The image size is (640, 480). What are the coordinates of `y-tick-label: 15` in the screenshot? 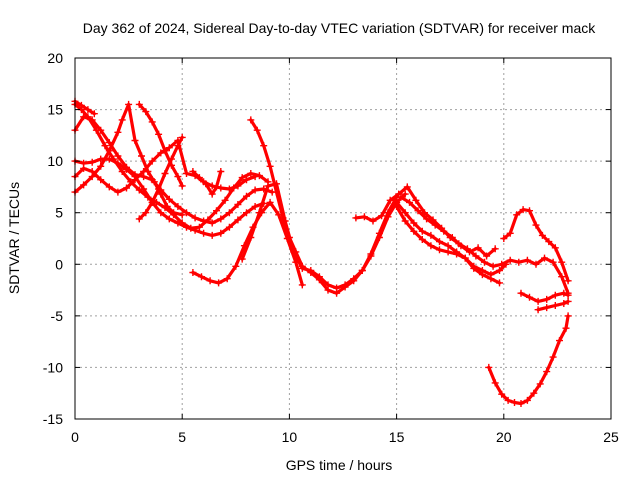 It's located at (55, 110).